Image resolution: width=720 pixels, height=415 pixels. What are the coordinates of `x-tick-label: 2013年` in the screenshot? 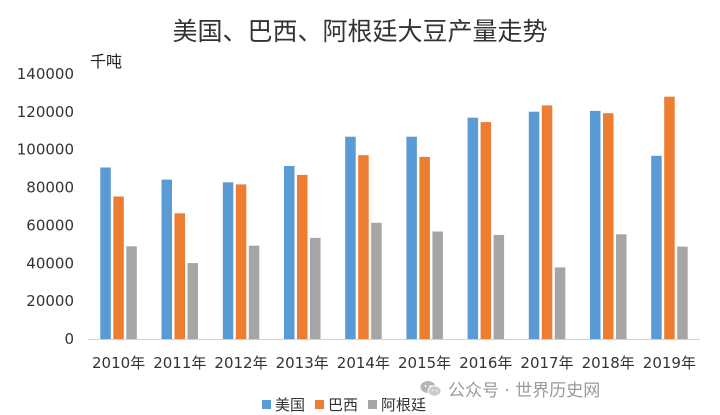 It's located at (302, 363).